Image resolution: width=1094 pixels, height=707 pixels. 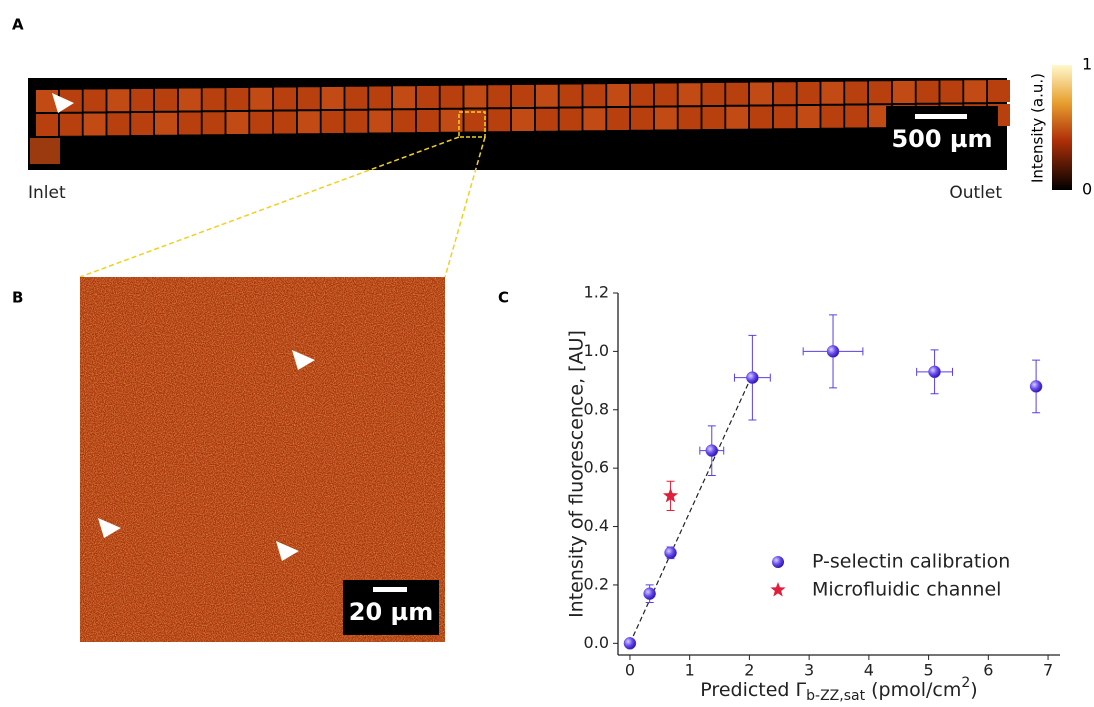 What do you see at coordinates (809, 670) in the screenshot?
I see `x-tick-label: 3` at bounding box center [809, 670].